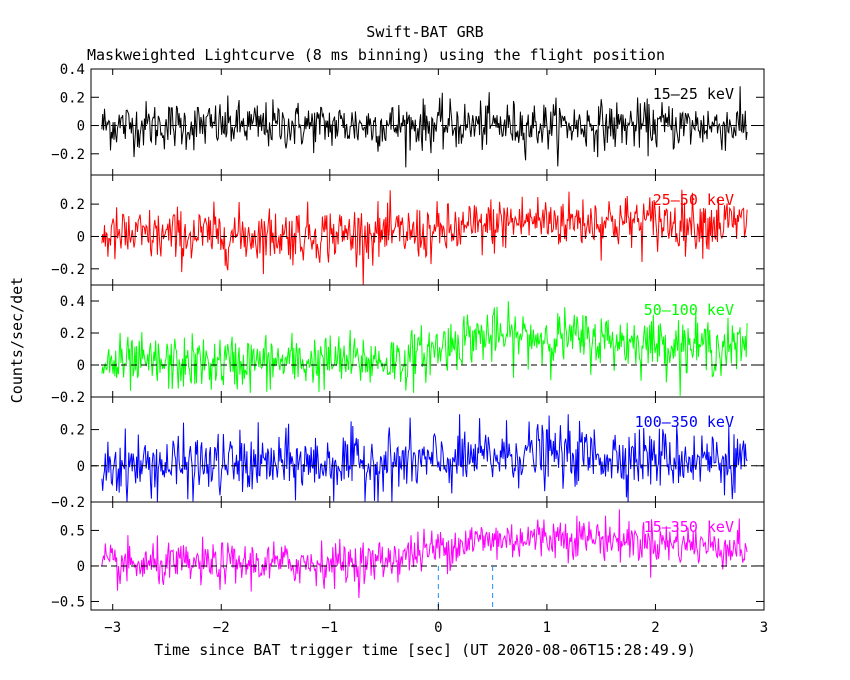  I want to click on y-tick-label: −0.5, so click(68, 602).